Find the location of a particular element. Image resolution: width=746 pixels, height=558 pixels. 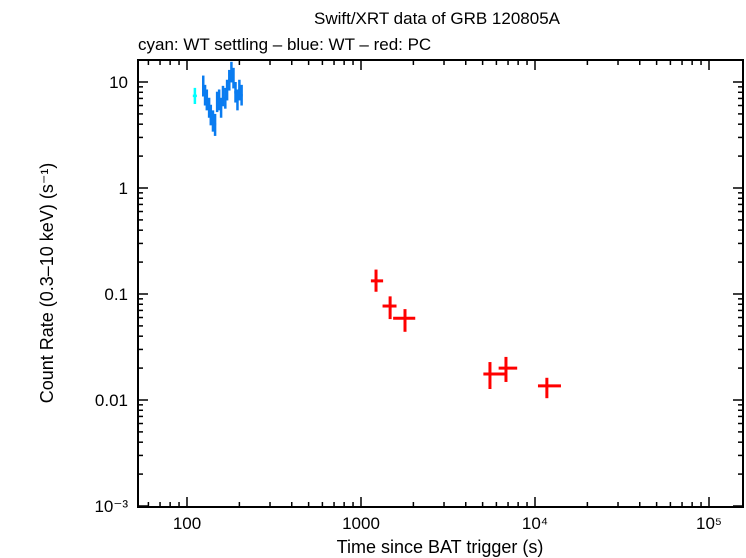

y-tick-label: 10 is located at coordinates (118, 82).